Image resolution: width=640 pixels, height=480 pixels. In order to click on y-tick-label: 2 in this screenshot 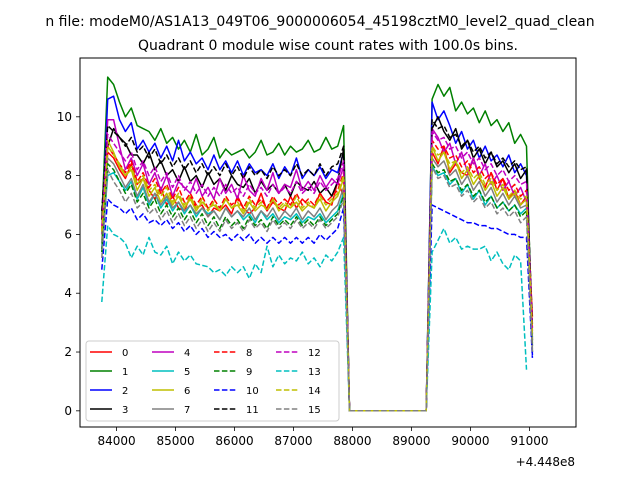, I will do `click(68, 352)`.